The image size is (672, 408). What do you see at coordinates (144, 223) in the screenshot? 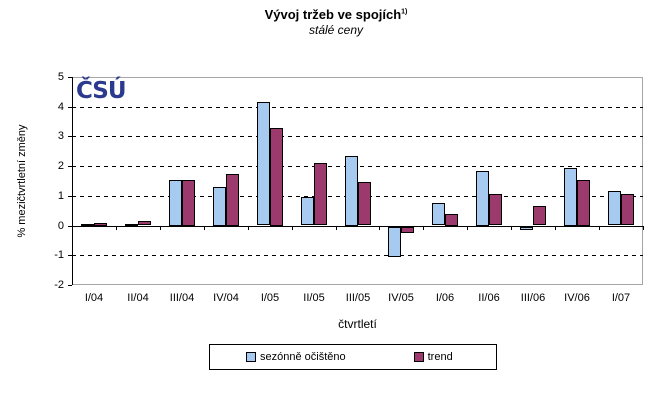
I see `bar-trend-II/04` at bounding box center [144, 223].